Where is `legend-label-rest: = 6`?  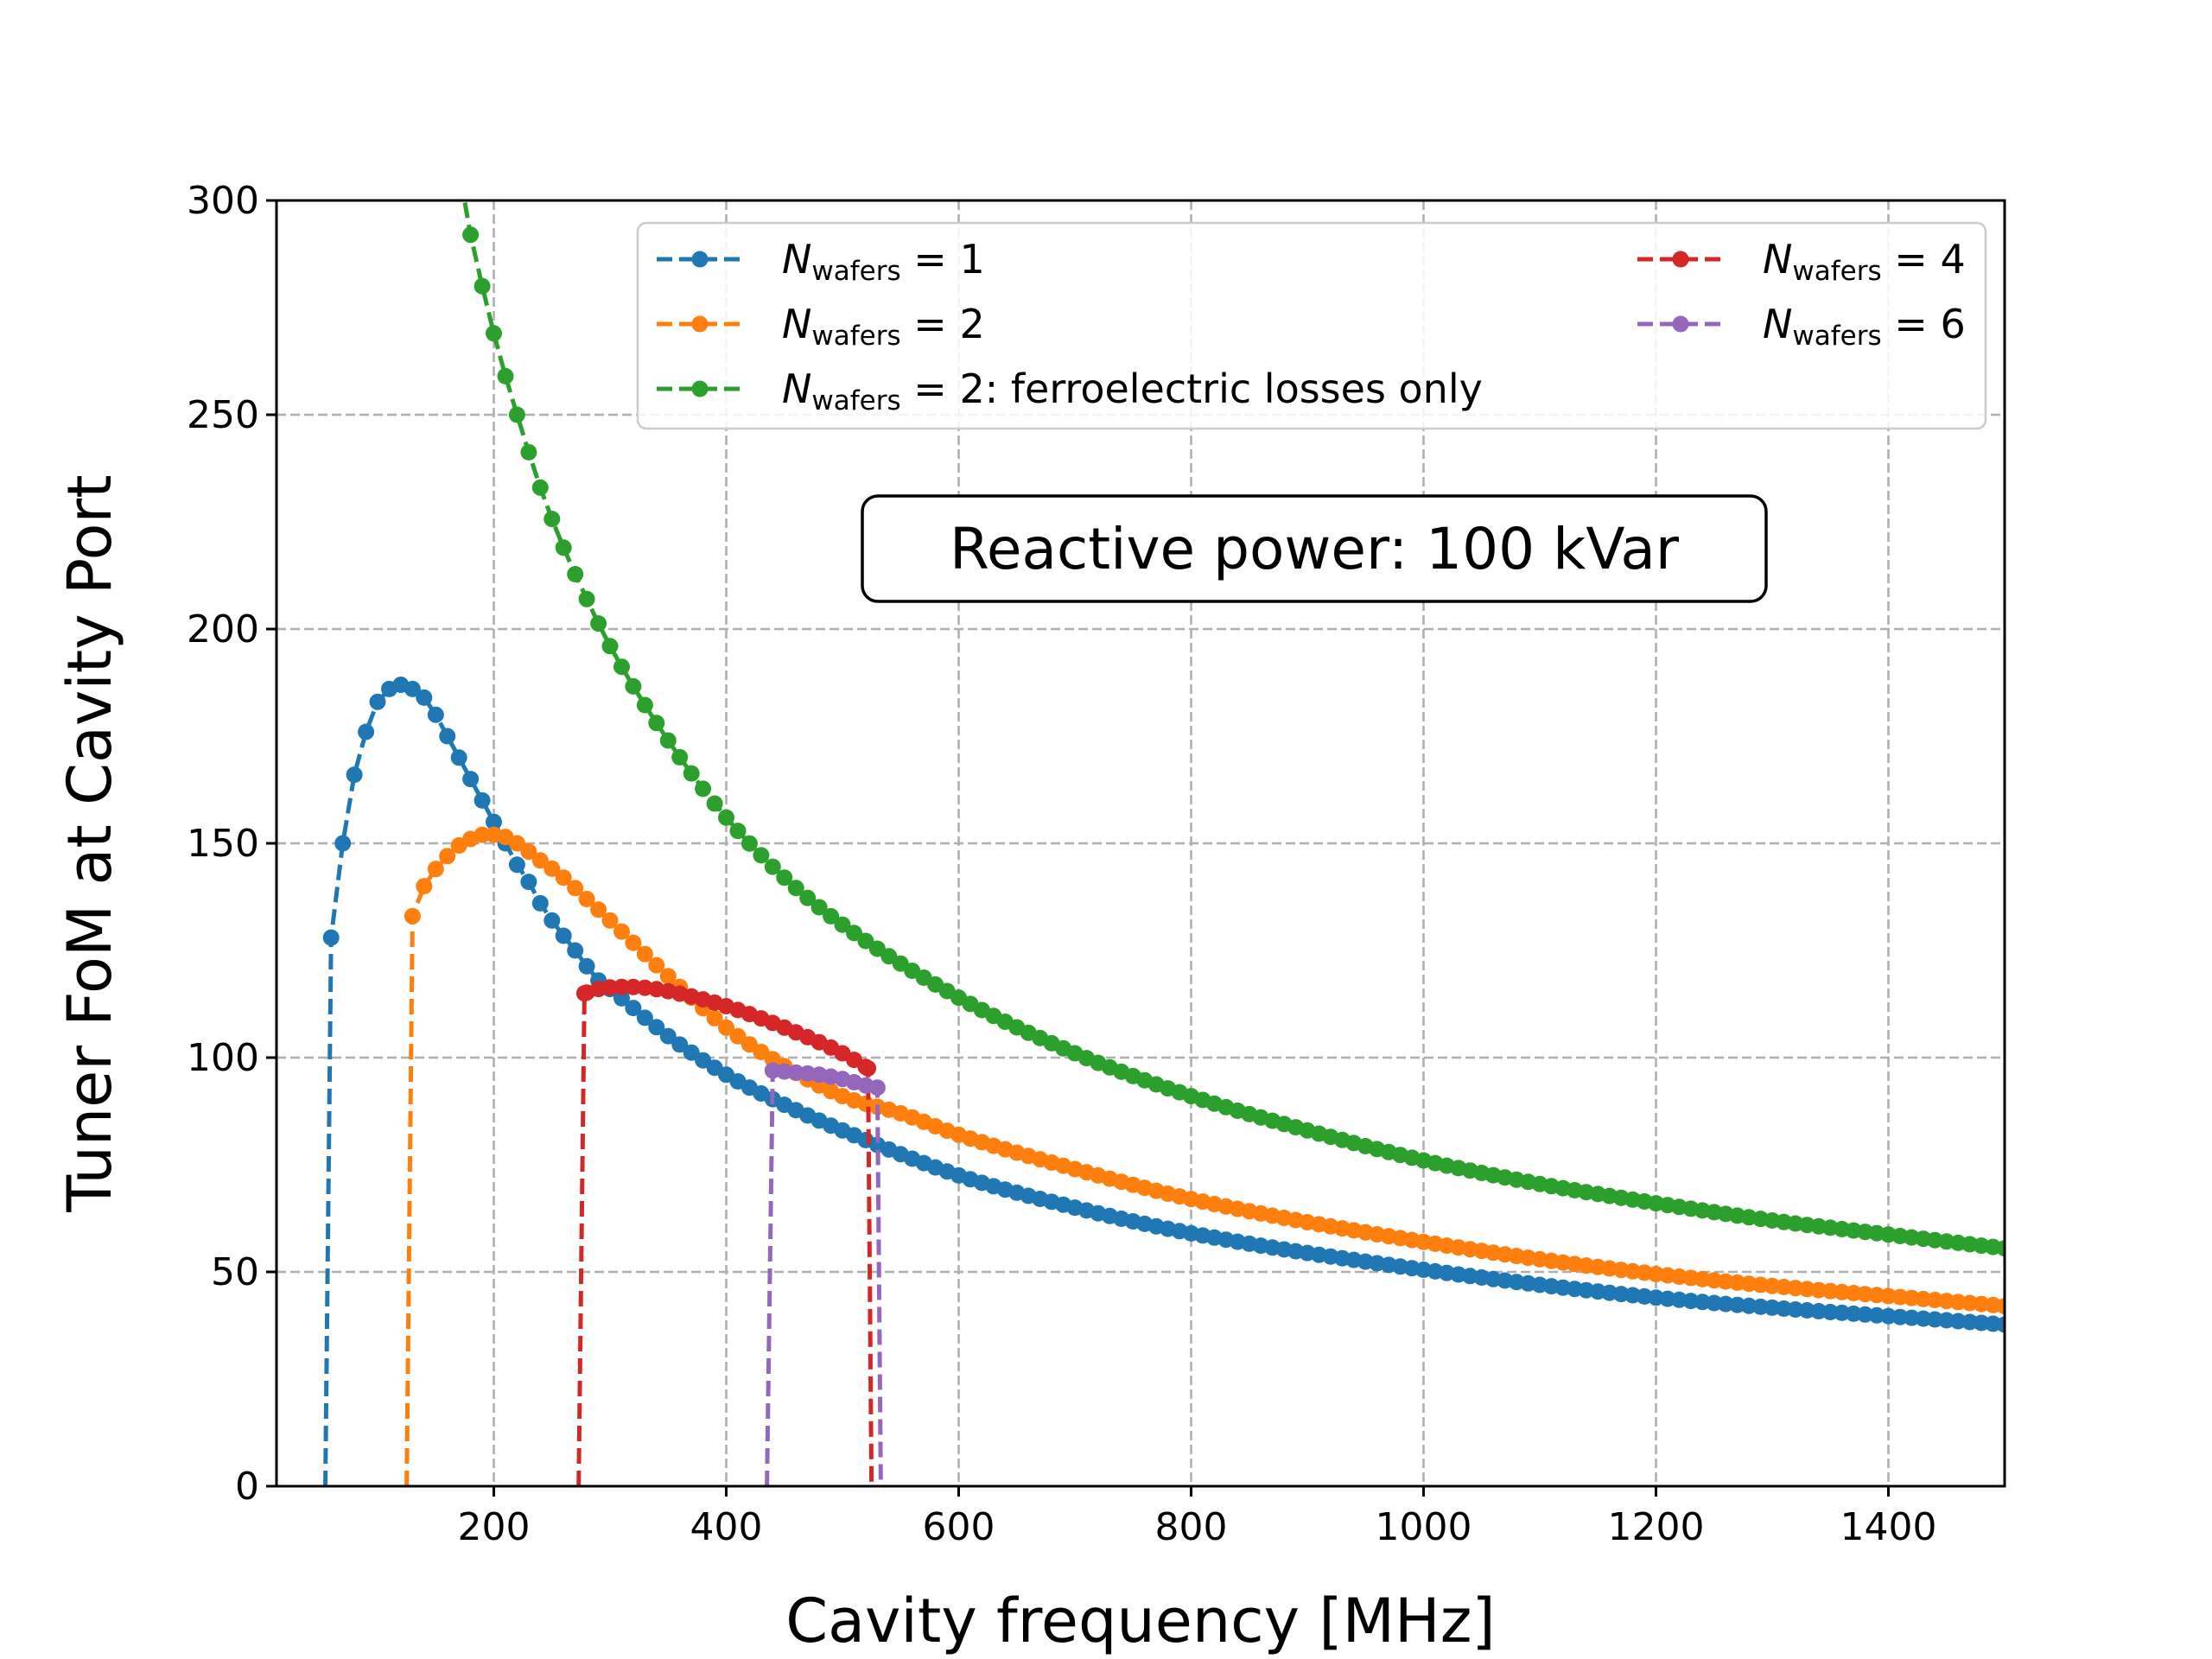
legend-label-rest: = 6 is located at coordinates (1924, 324).